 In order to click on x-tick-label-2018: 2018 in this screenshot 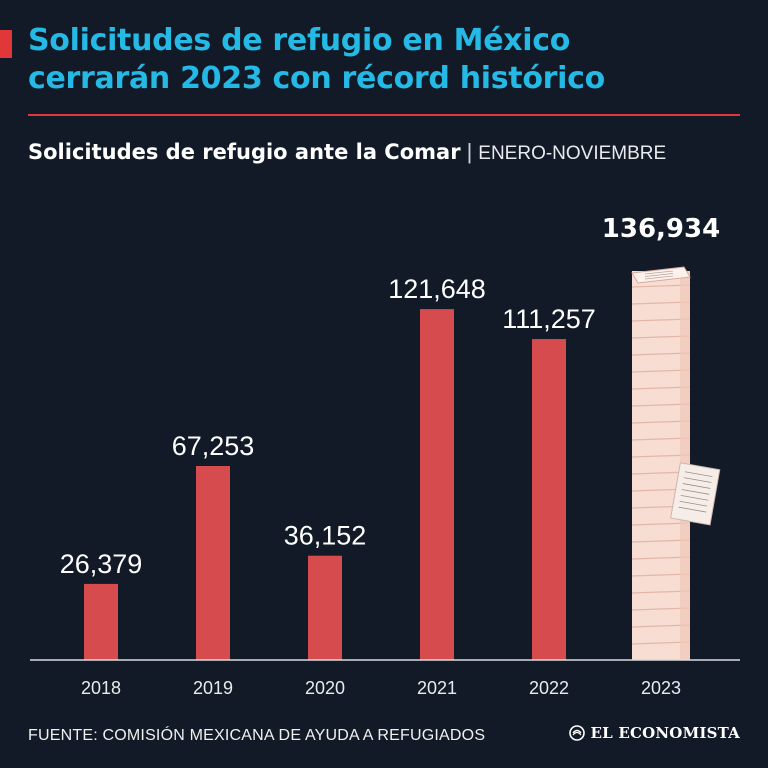, I will do `click(101, 688)`.